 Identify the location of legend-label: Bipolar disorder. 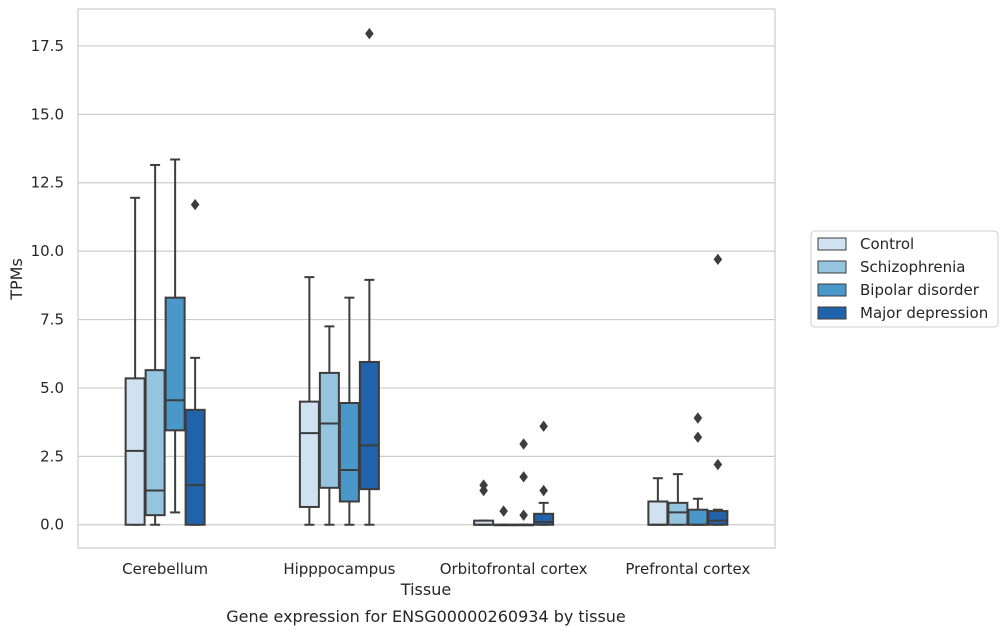
(920, 290).